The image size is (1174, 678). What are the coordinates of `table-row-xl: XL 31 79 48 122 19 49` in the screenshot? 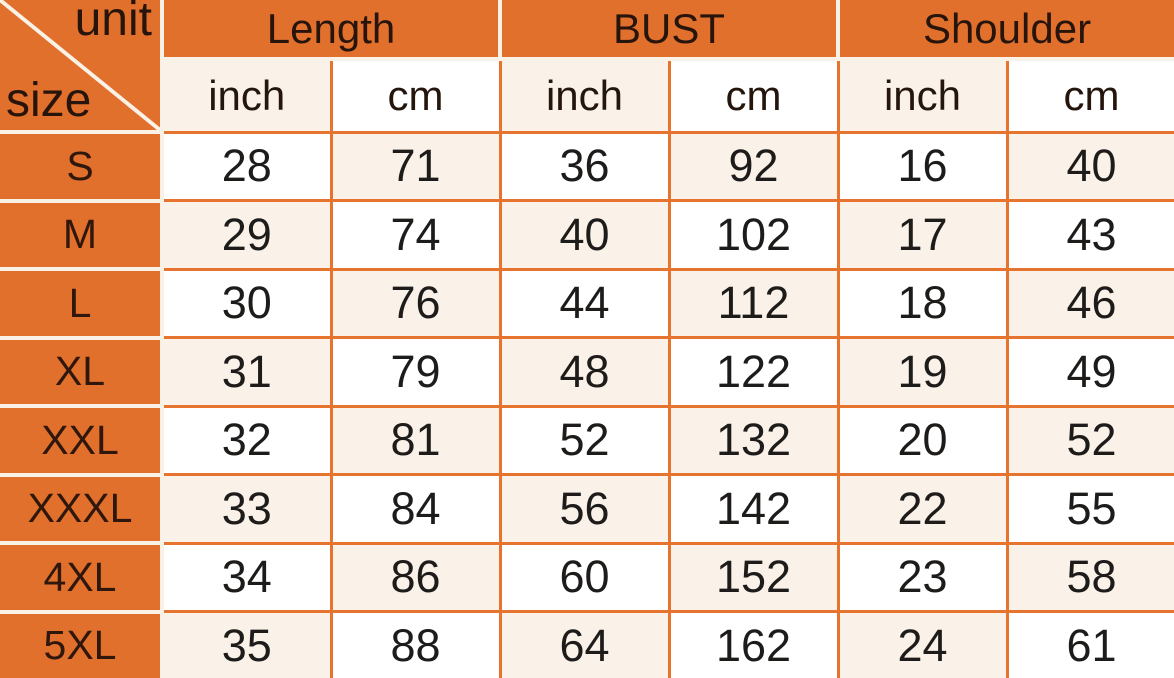 It's located at (587, 371).